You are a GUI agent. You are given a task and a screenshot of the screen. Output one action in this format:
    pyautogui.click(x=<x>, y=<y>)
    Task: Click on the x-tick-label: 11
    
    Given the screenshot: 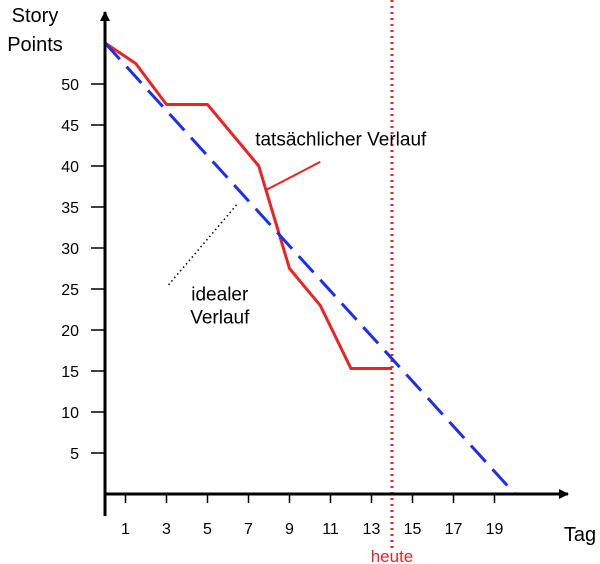 What is the action you would take?
    pyautogui.click(x=330, y=529)
    